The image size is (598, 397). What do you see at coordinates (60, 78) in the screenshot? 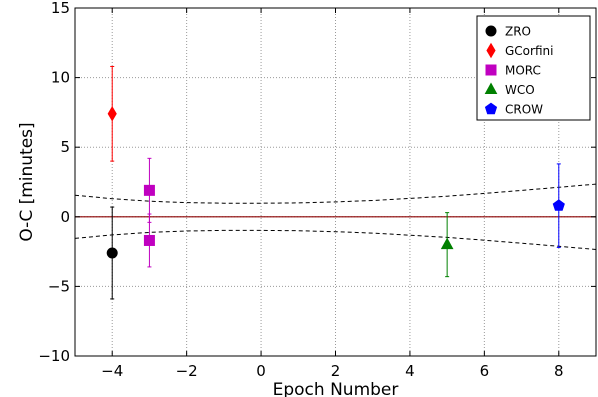
I see `y-tick-label: 10` at bounding box center [60, 78].